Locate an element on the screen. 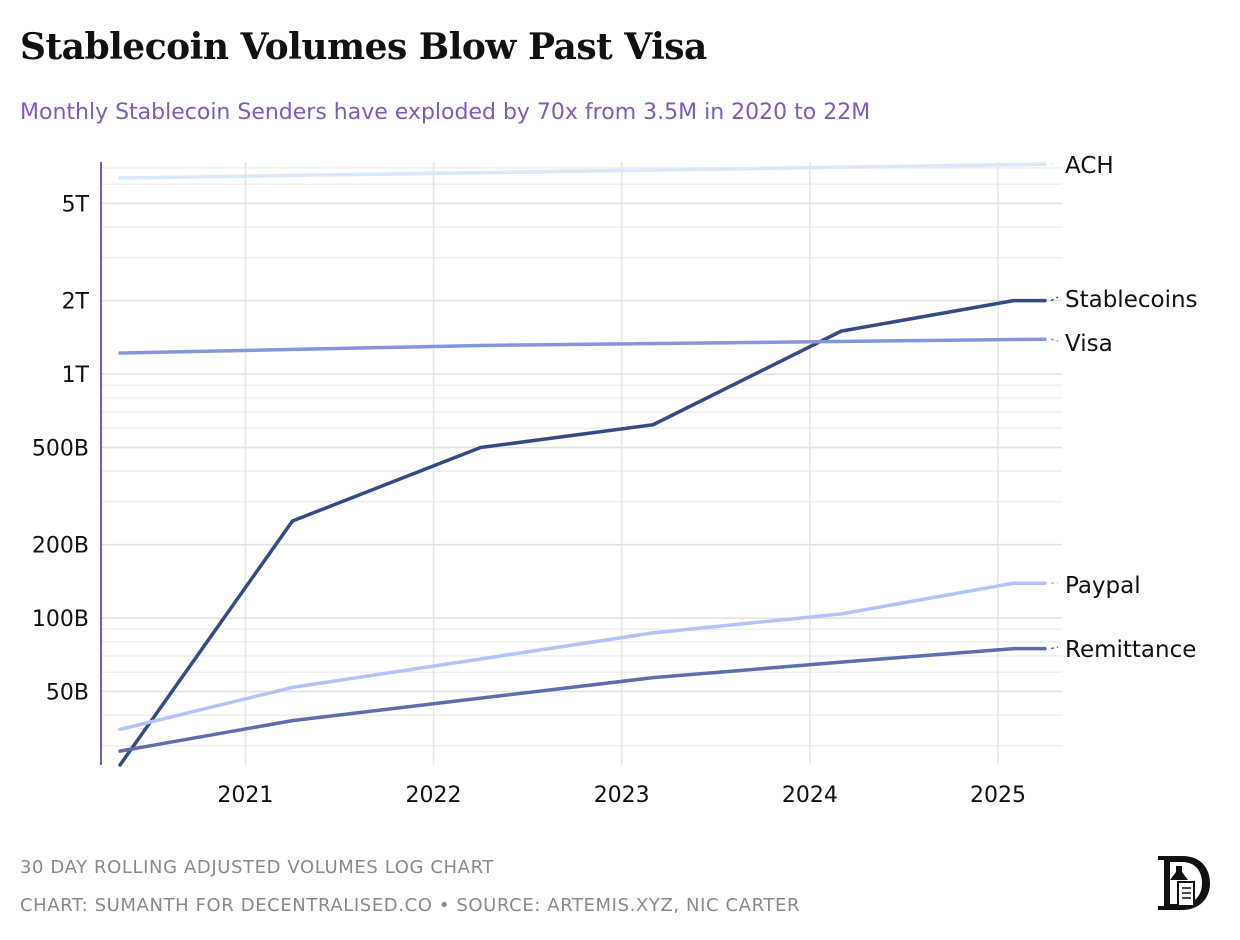  y-tick-label: 1T is located at coordinates (76, 375).